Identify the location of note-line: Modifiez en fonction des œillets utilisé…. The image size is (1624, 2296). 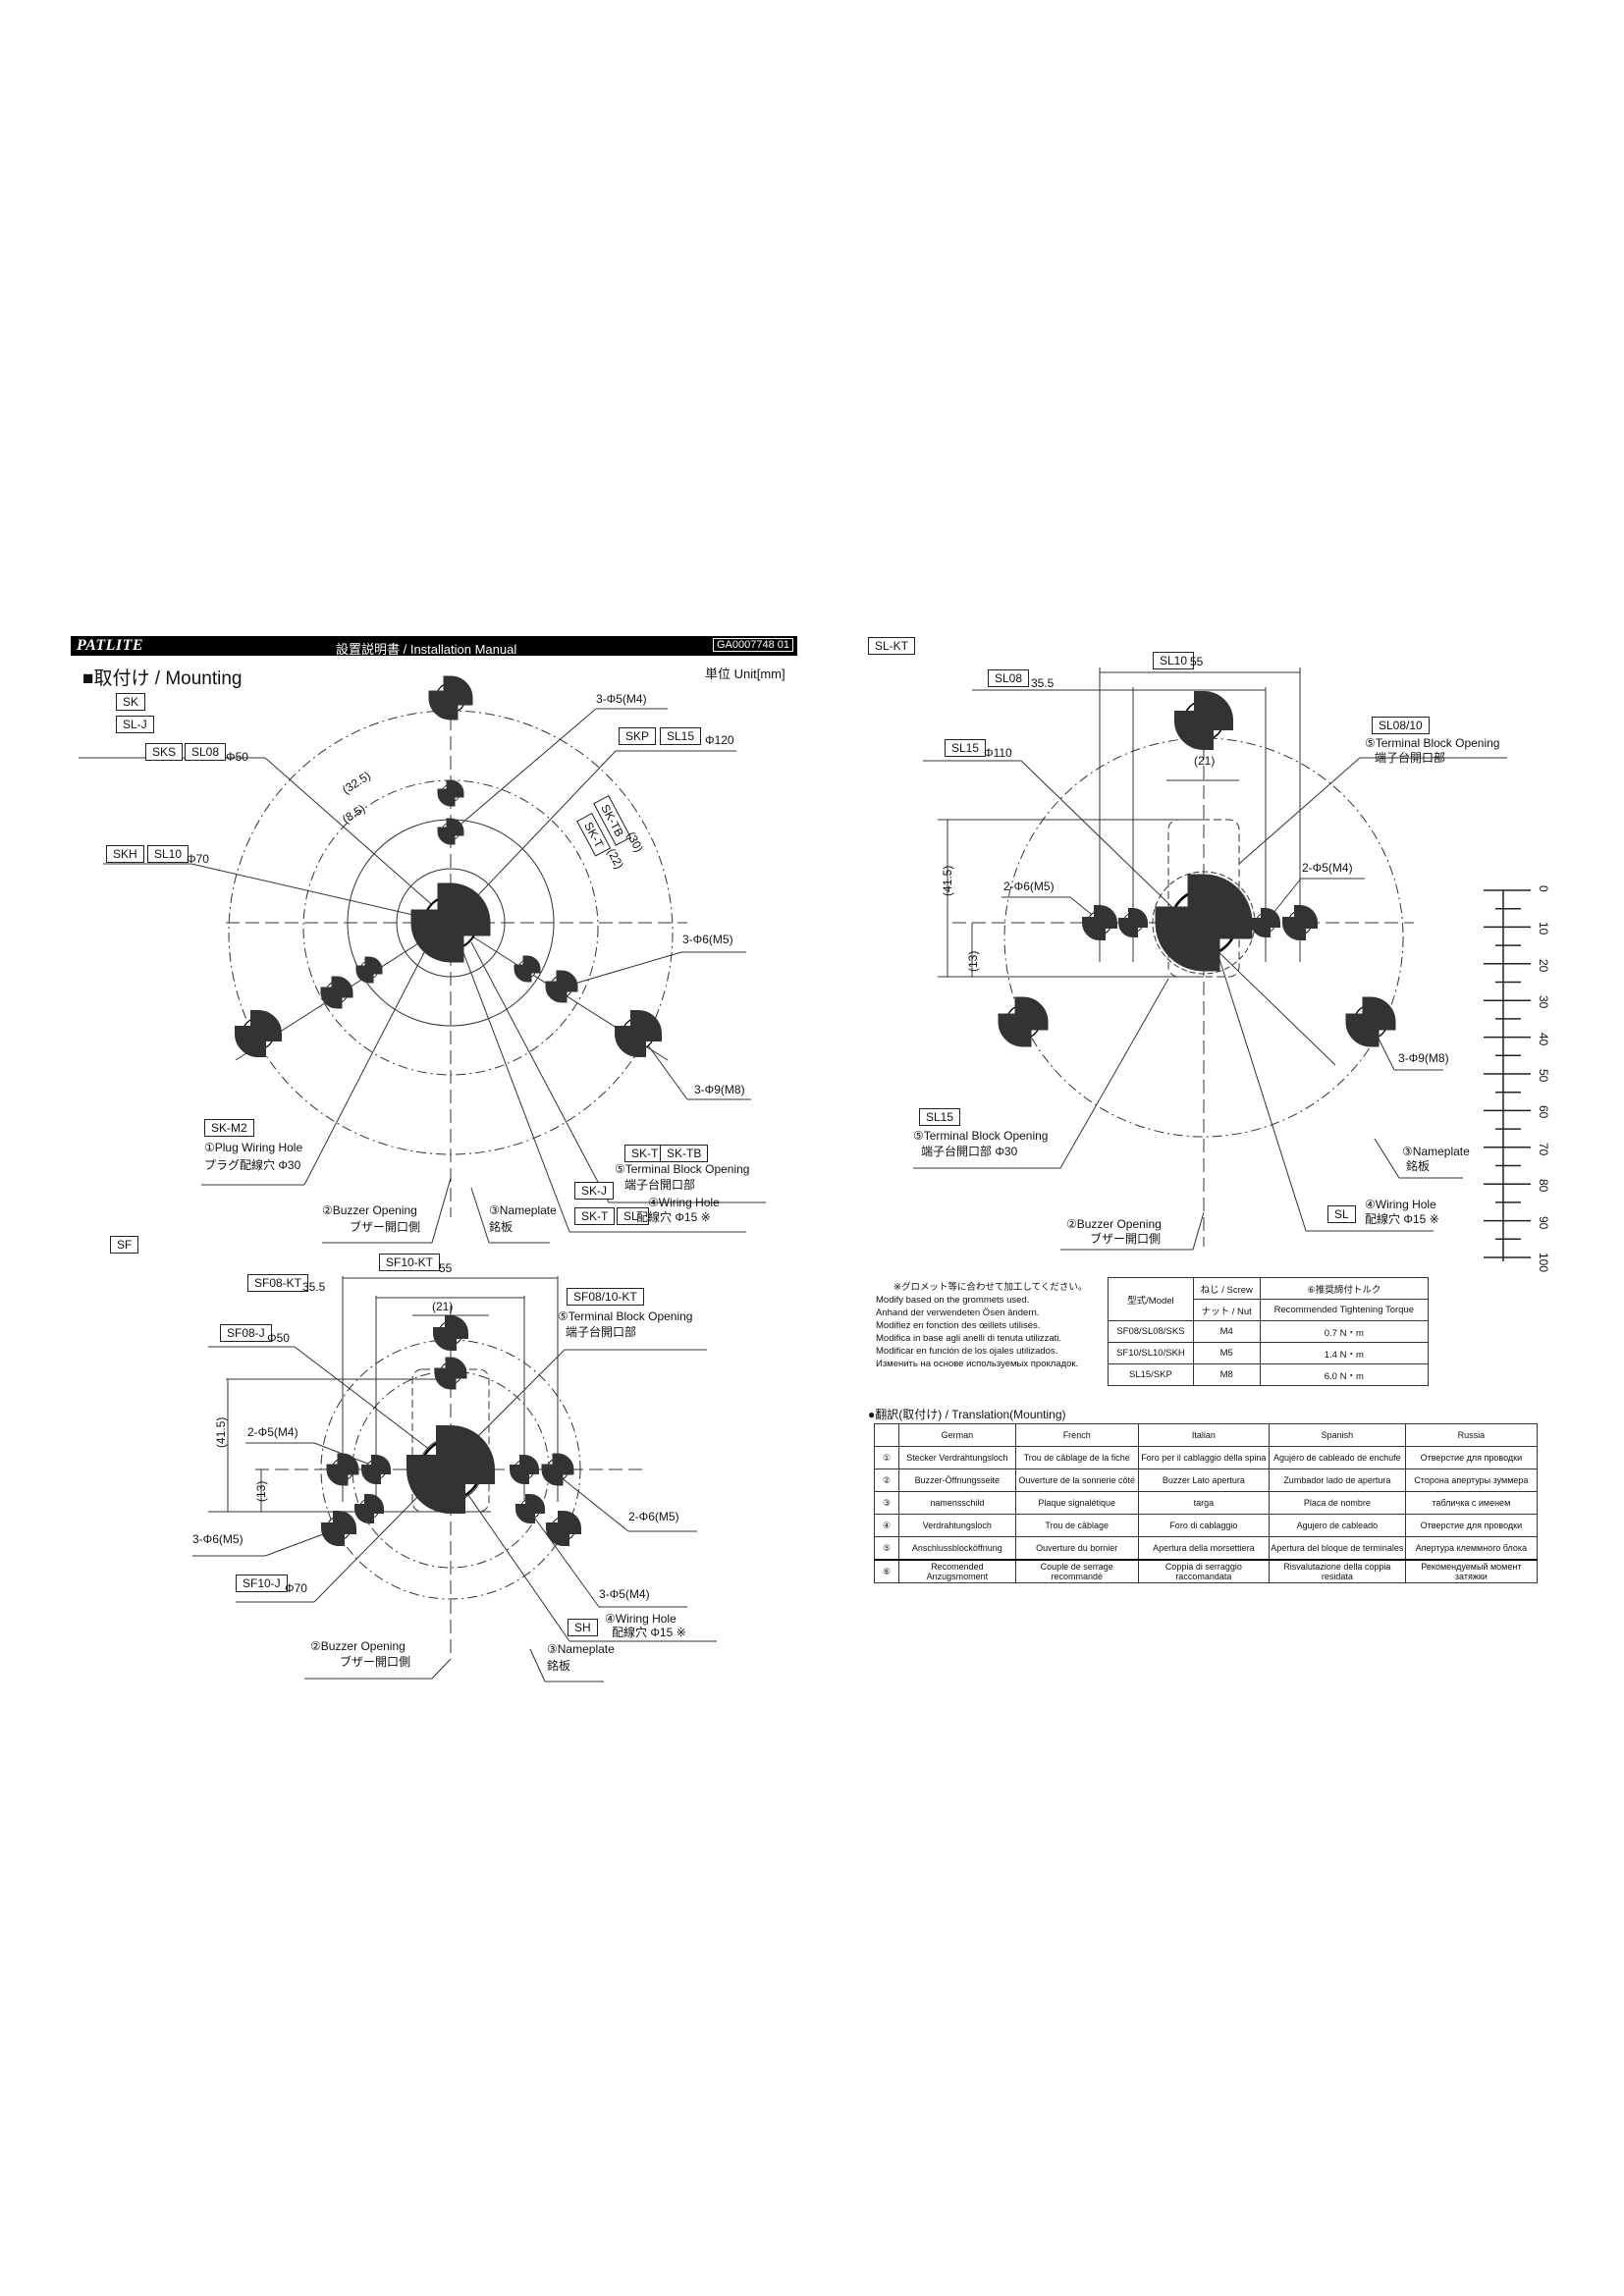
(958, 1326).